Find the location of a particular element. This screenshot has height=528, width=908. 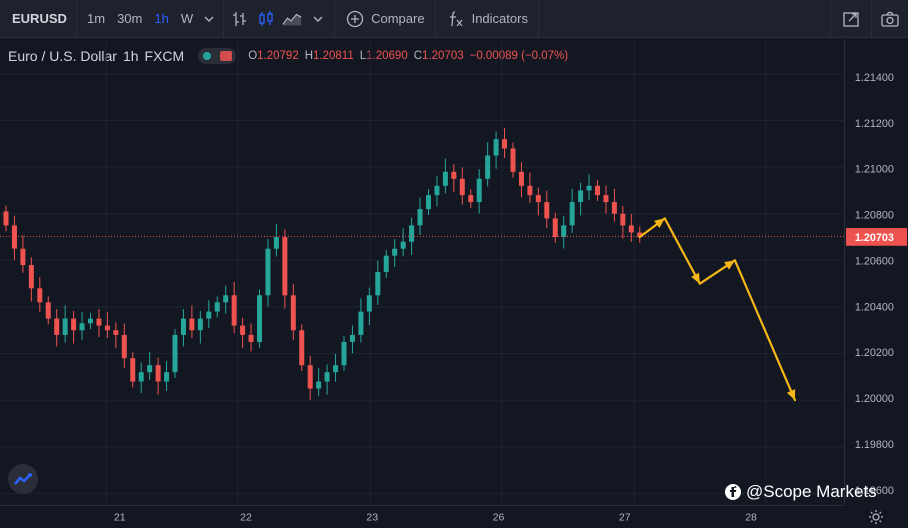

time-tick-label: 26 is located at coordinates (499, 517).